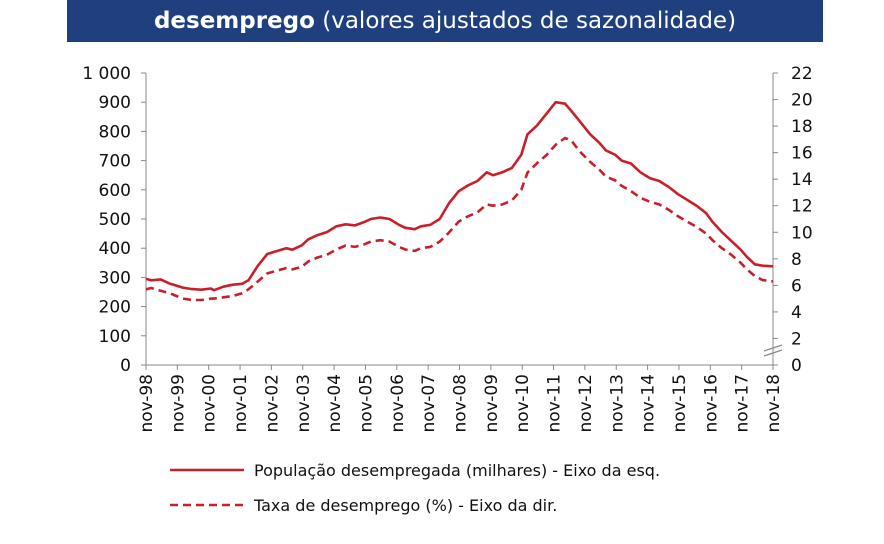 The image size is (884, 544). I want to click on left-y-tick-label: 0, so click(125, 366).